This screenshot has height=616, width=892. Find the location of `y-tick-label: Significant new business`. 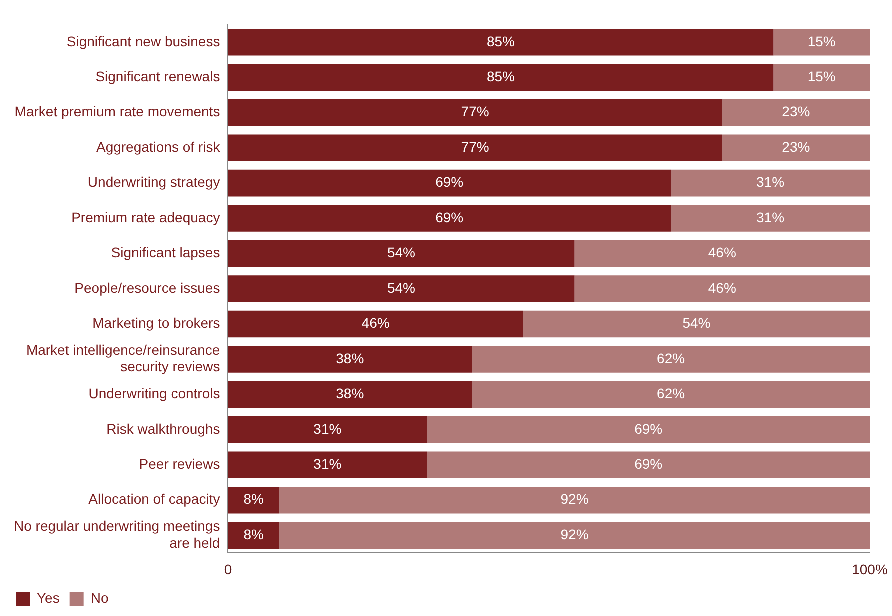

y-tick-label: Significant new business is located at coordinates (143, 41).